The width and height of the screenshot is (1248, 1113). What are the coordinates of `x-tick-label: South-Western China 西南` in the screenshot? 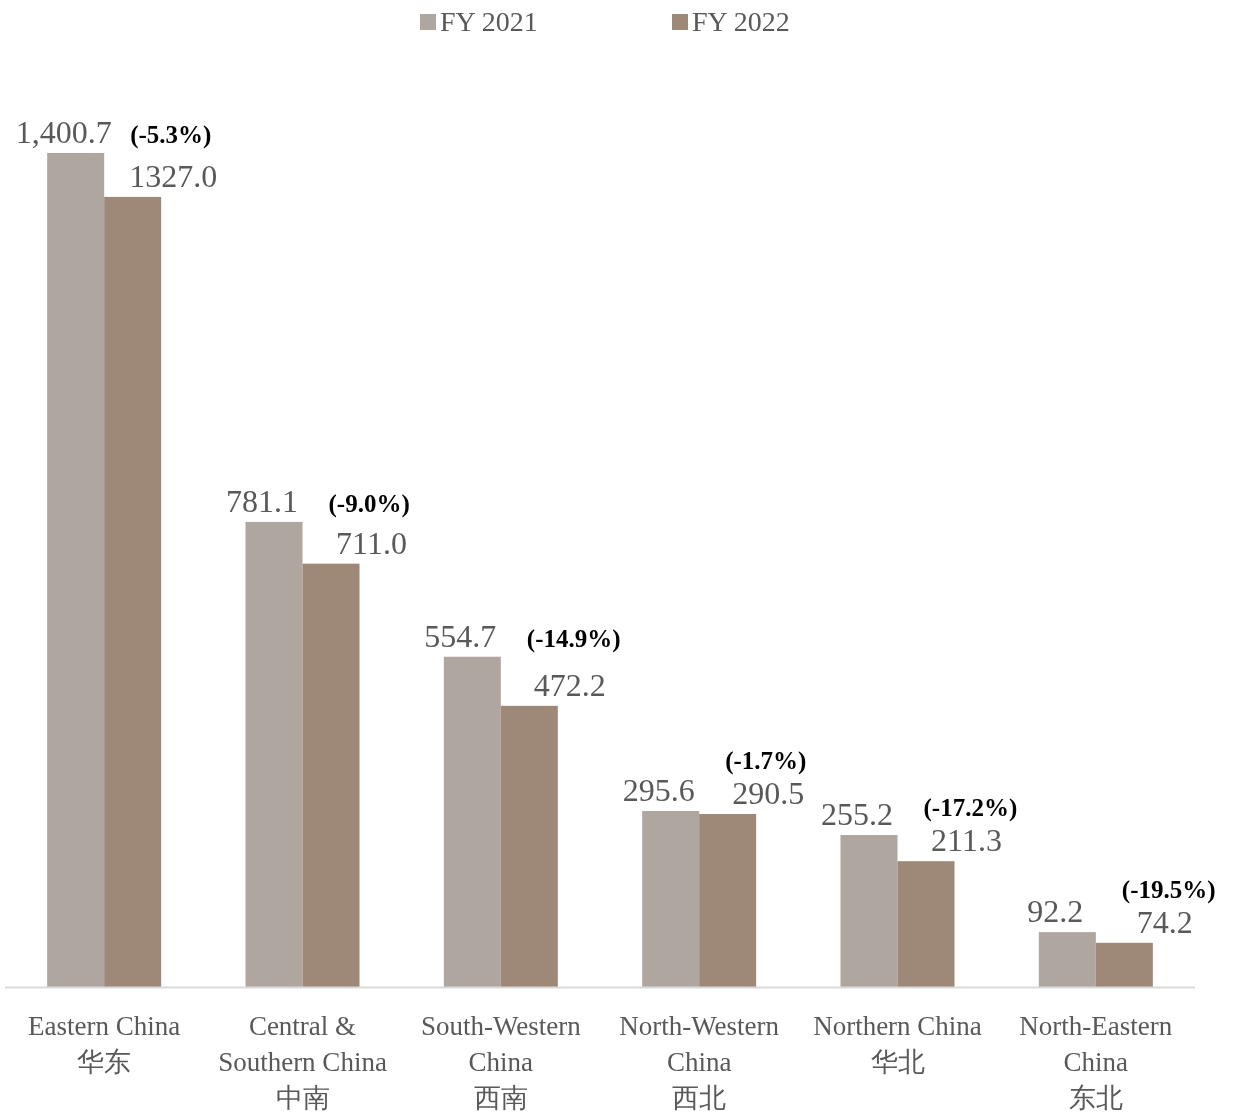 It's located at (501, 1062).